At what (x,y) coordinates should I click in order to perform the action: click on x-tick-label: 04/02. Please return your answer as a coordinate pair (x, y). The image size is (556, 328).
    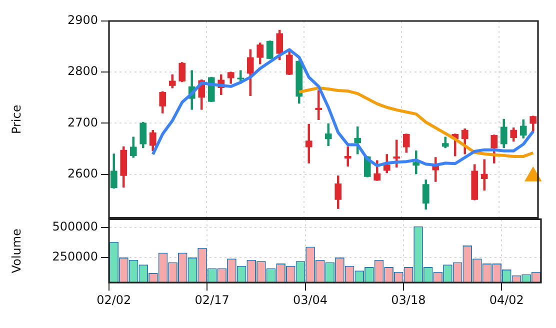
    Looking at the image, I should click on (506, 299).